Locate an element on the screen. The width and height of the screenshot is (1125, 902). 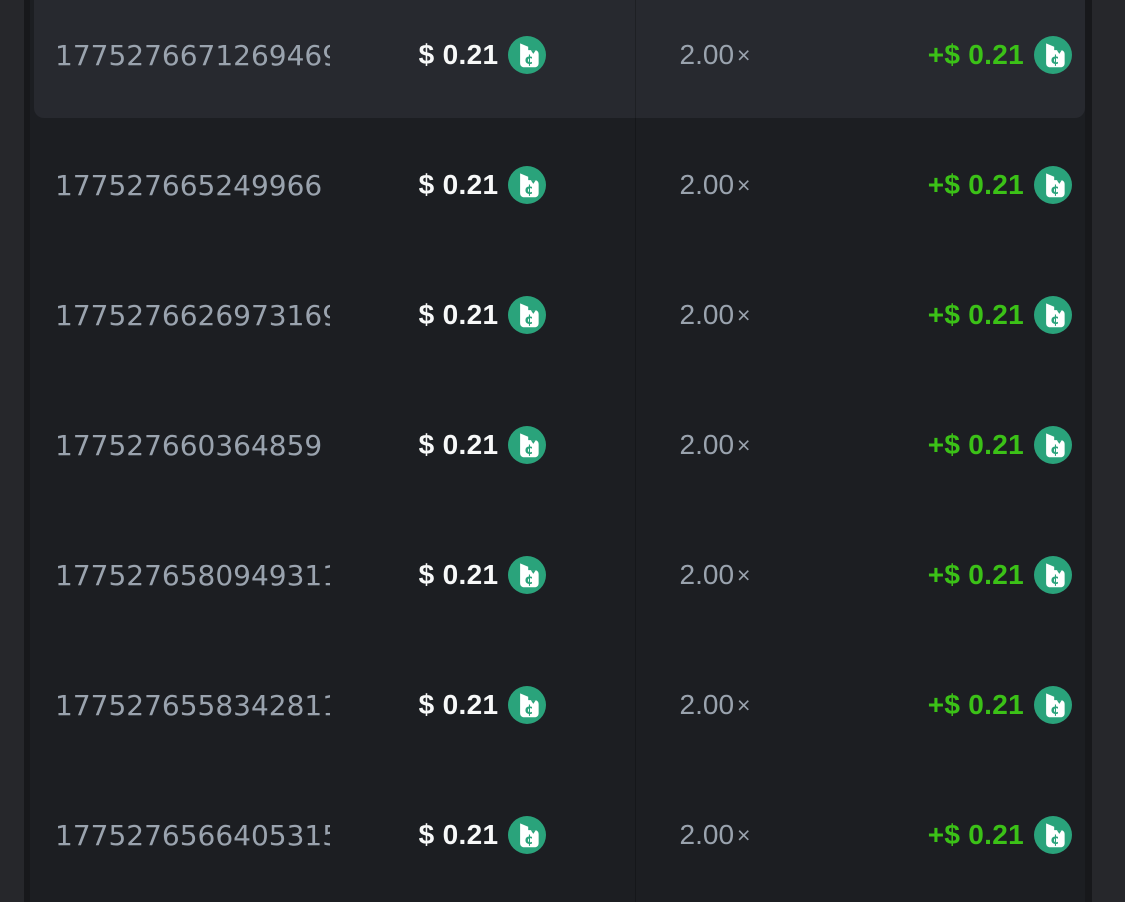
bet-id: 1775276558342811 is located at coordinates (192, 705).